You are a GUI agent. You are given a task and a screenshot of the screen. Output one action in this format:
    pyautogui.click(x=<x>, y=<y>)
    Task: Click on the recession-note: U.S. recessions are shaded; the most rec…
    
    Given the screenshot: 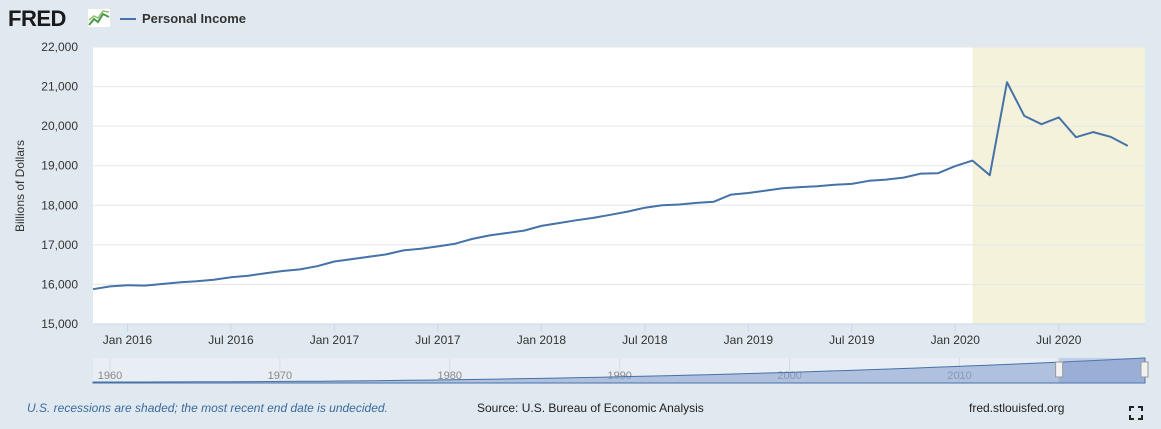 What is the action you would take?
    pyautogui.click(x=207, y=408)
    